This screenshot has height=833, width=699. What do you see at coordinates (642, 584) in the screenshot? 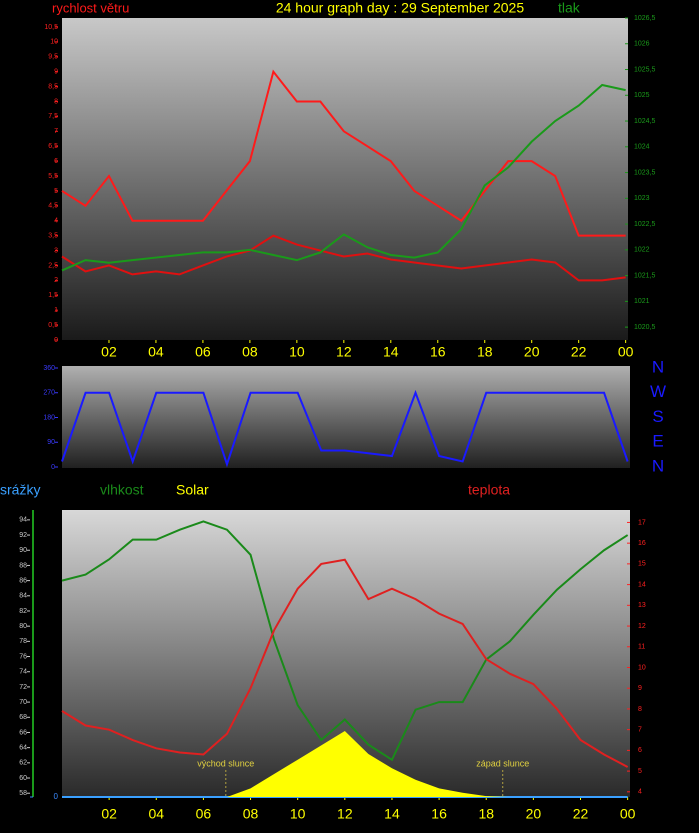
I see `y2-tick-label: 14` at bounding box center [642, 584].